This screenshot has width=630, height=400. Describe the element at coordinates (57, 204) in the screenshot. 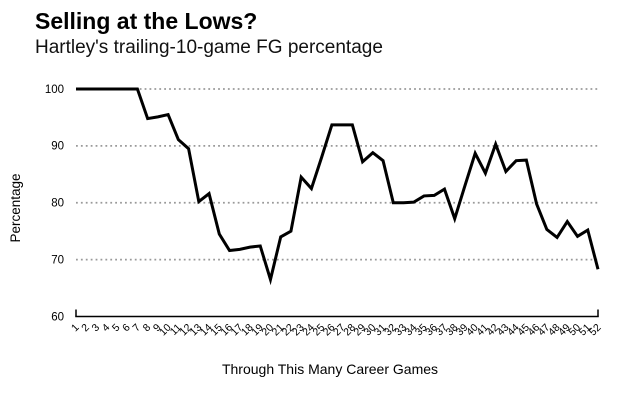

I see `y-tick-label: 80` at that location.